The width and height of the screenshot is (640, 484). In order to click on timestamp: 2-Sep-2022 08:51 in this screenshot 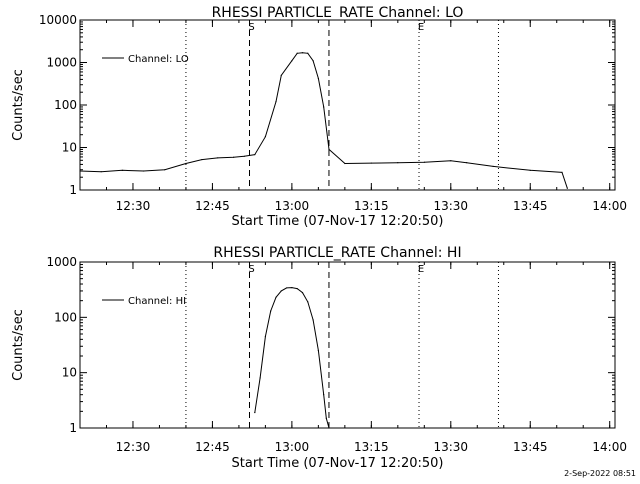, I will do `click(600, 473)`.